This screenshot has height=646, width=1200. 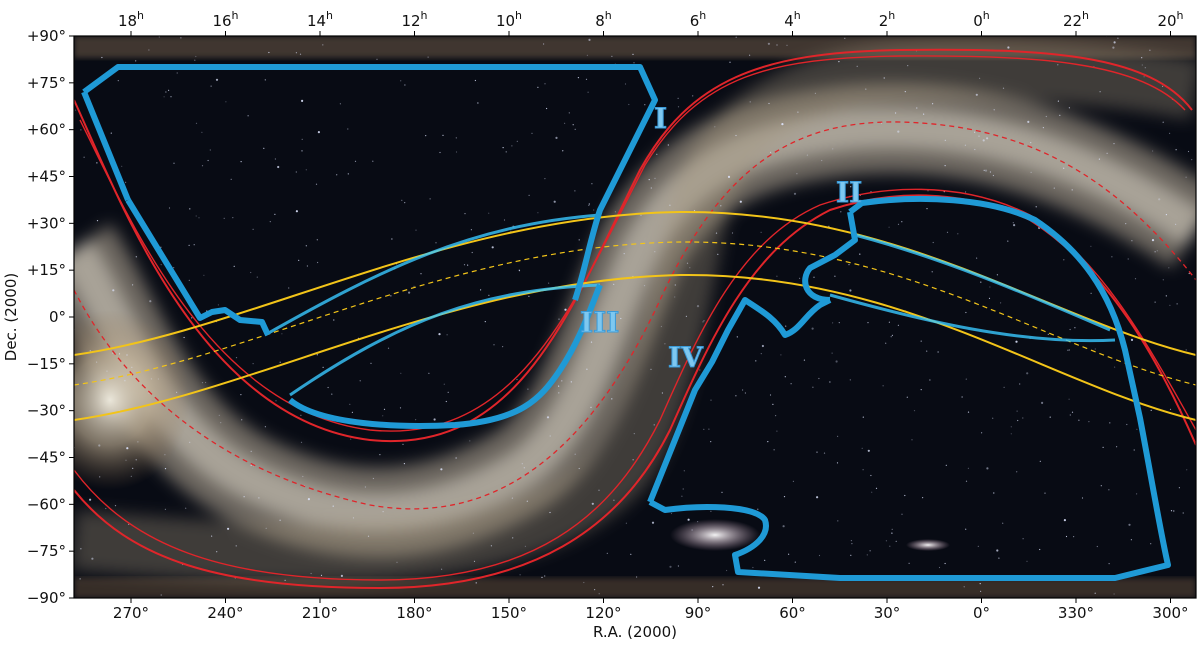 What do you see at coordinates (1076, 613) in the screenshot?
I see `ra-degree-tick-label: 330°` at bounding box center [1076, 613].